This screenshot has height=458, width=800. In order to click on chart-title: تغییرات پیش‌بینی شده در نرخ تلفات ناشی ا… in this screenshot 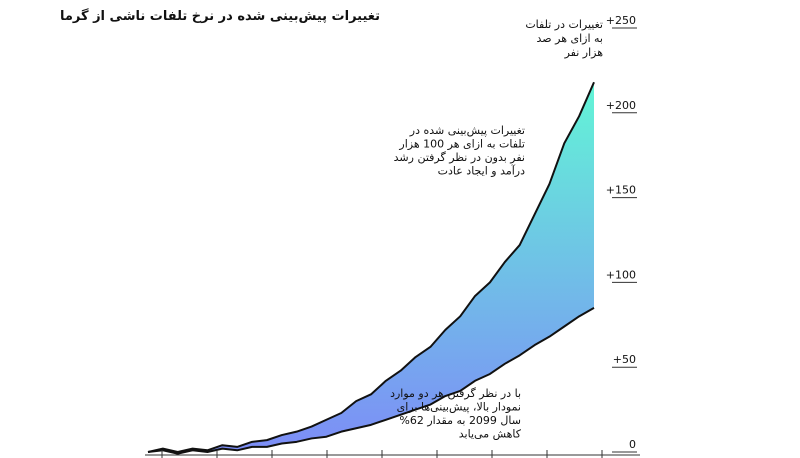, I will do `click(220, 16)`.